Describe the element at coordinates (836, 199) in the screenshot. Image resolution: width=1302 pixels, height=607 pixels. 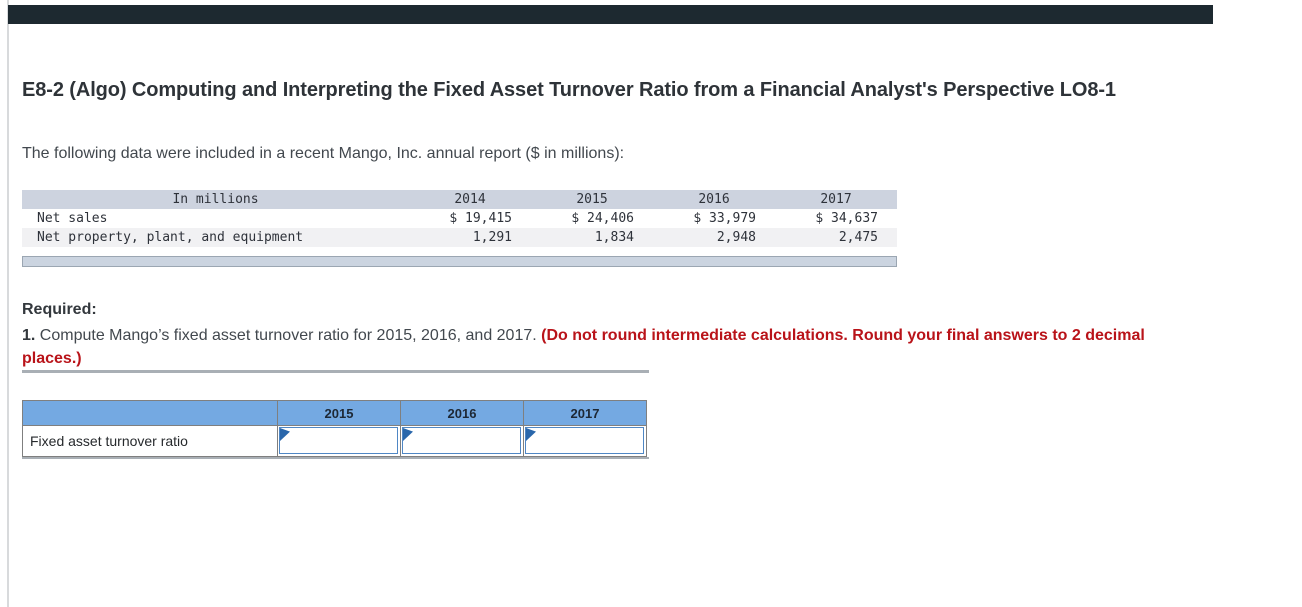
I see `header-2017: 2017` at that location.